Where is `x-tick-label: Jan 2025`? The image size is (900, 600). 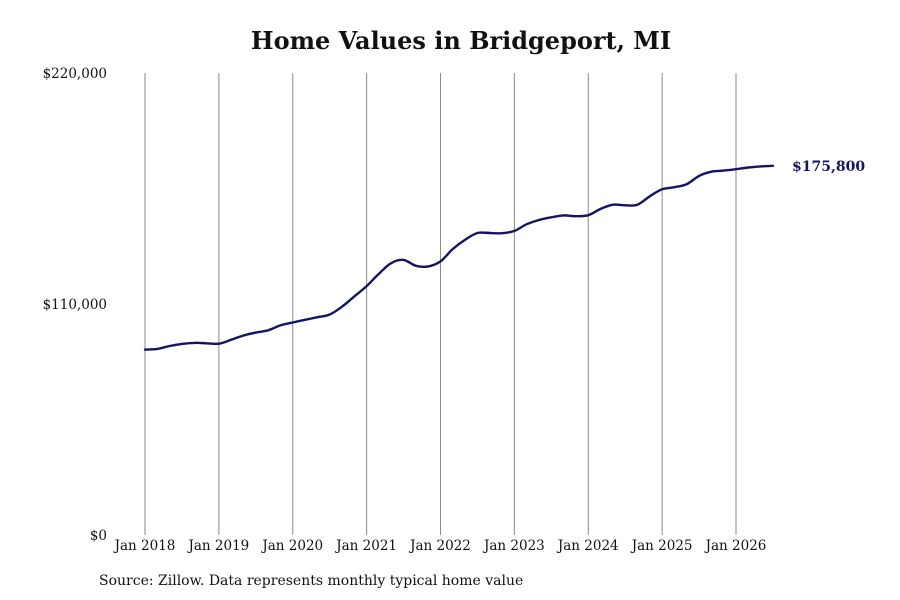
x-tick-label: Jan 2025 is located at coordinates (661, 546).